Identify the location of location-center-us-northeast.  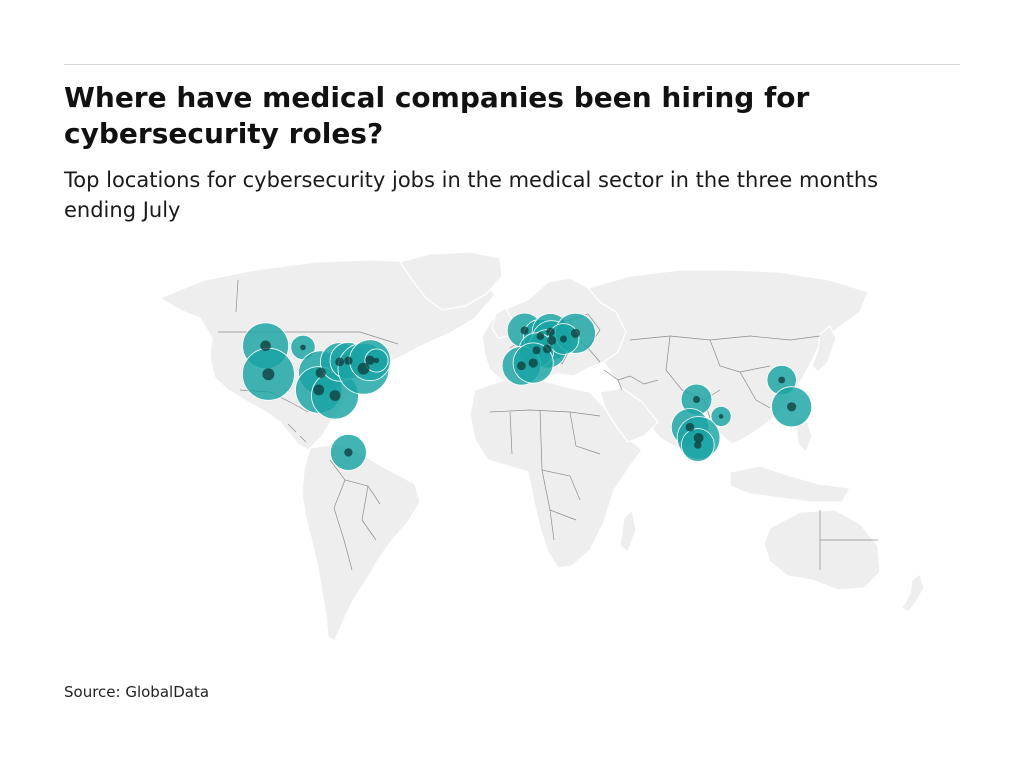
(370, 360).